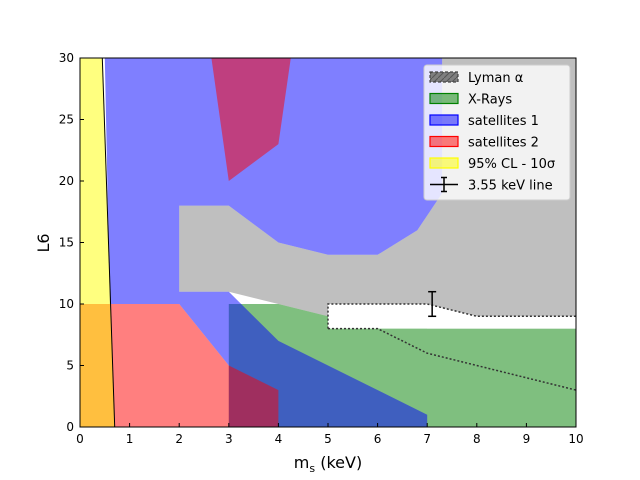 The height and width of the screenshot is (480, 640). What do you see at coordinates (179, 439) in the screenshot?
I see `x-tick-label-2: 2` at bounding box center [179, 439].